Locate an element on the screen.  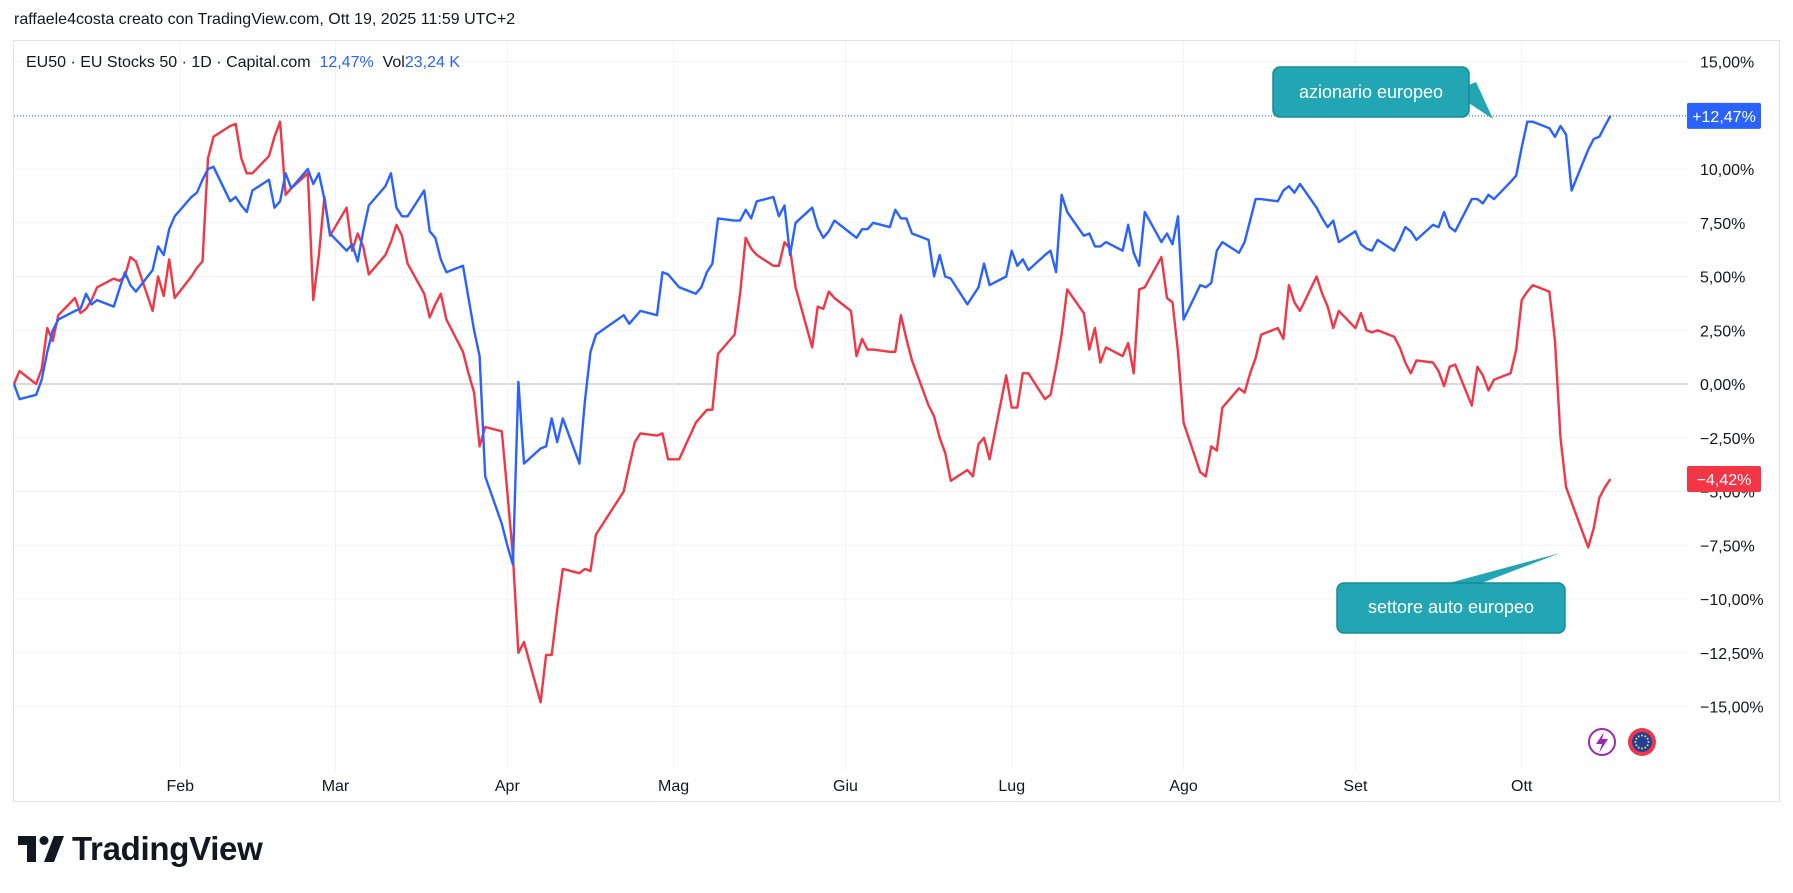
x-axis-tick-label: Mar is located at coordinates (336, 786).